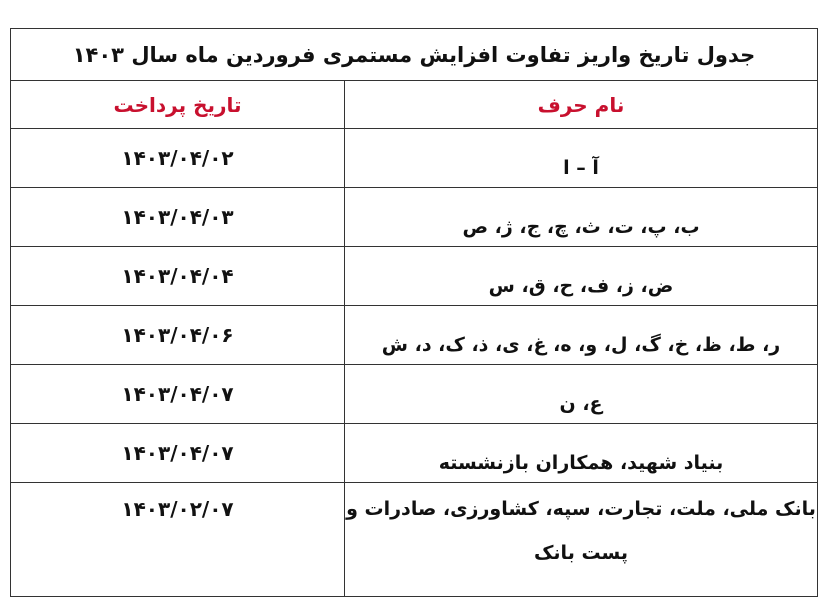 Image resolution: width=827 pixels, height=597 pixels. I want to click on table-row: ب، پ، ت، ث، چ، ج، ژ، ص ۱۴۰۳/۰۴/۰۳, so click(414, 217).